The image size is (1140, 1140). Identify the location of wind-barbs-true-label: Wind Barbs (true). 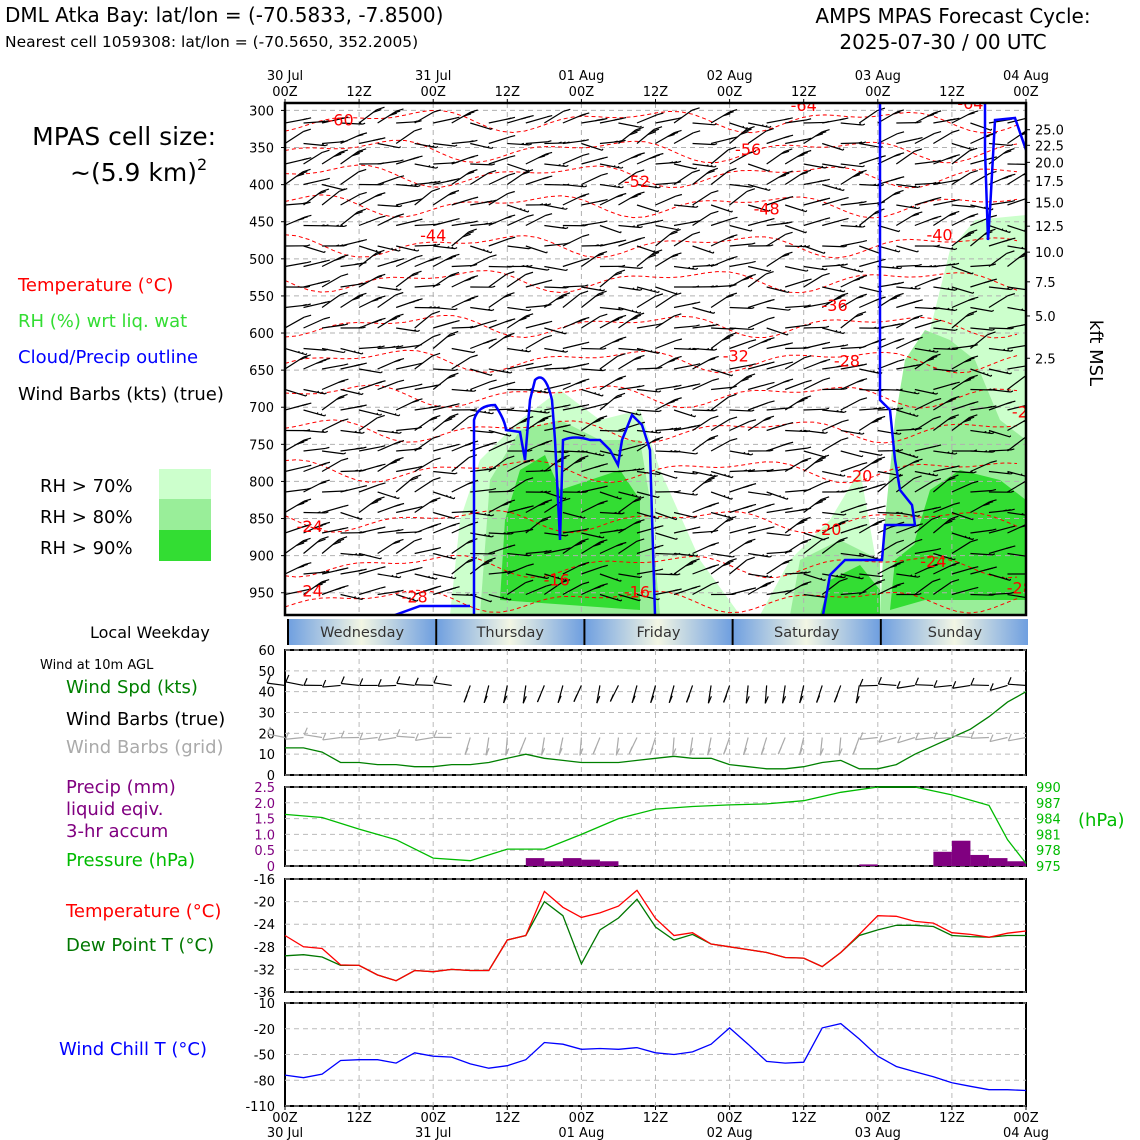
(145, 719).